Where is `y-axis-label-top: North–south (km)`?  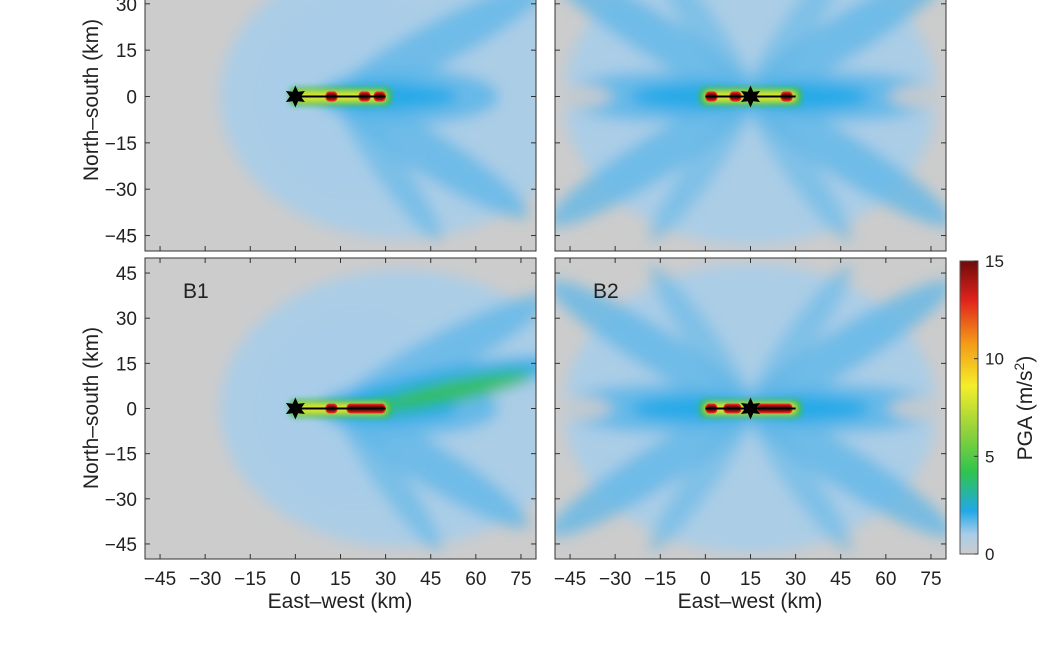
y-axis-label-top: North–south (km) is located at coordinates (91, 100).